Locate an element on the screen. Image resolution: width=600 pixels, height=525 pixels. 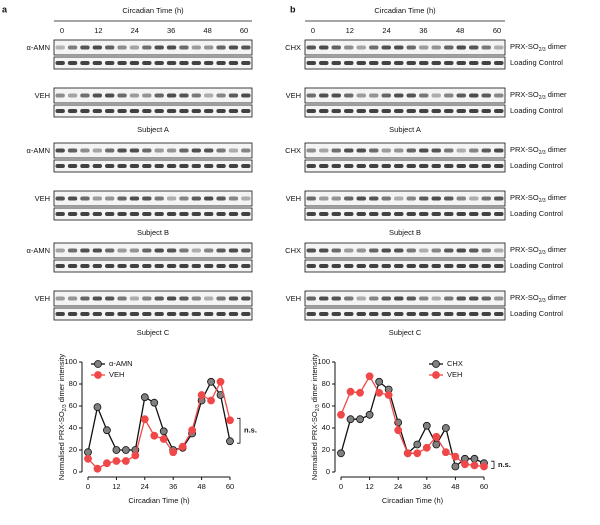
y-tick-label: 40 is located at coordinates (73, 427).